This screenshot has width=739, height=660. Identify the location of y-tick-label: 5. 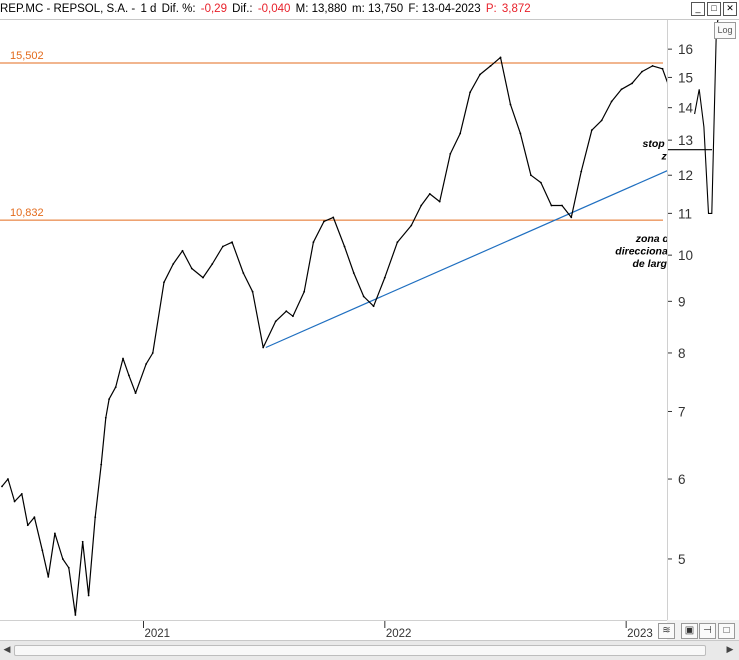
(682, 559).